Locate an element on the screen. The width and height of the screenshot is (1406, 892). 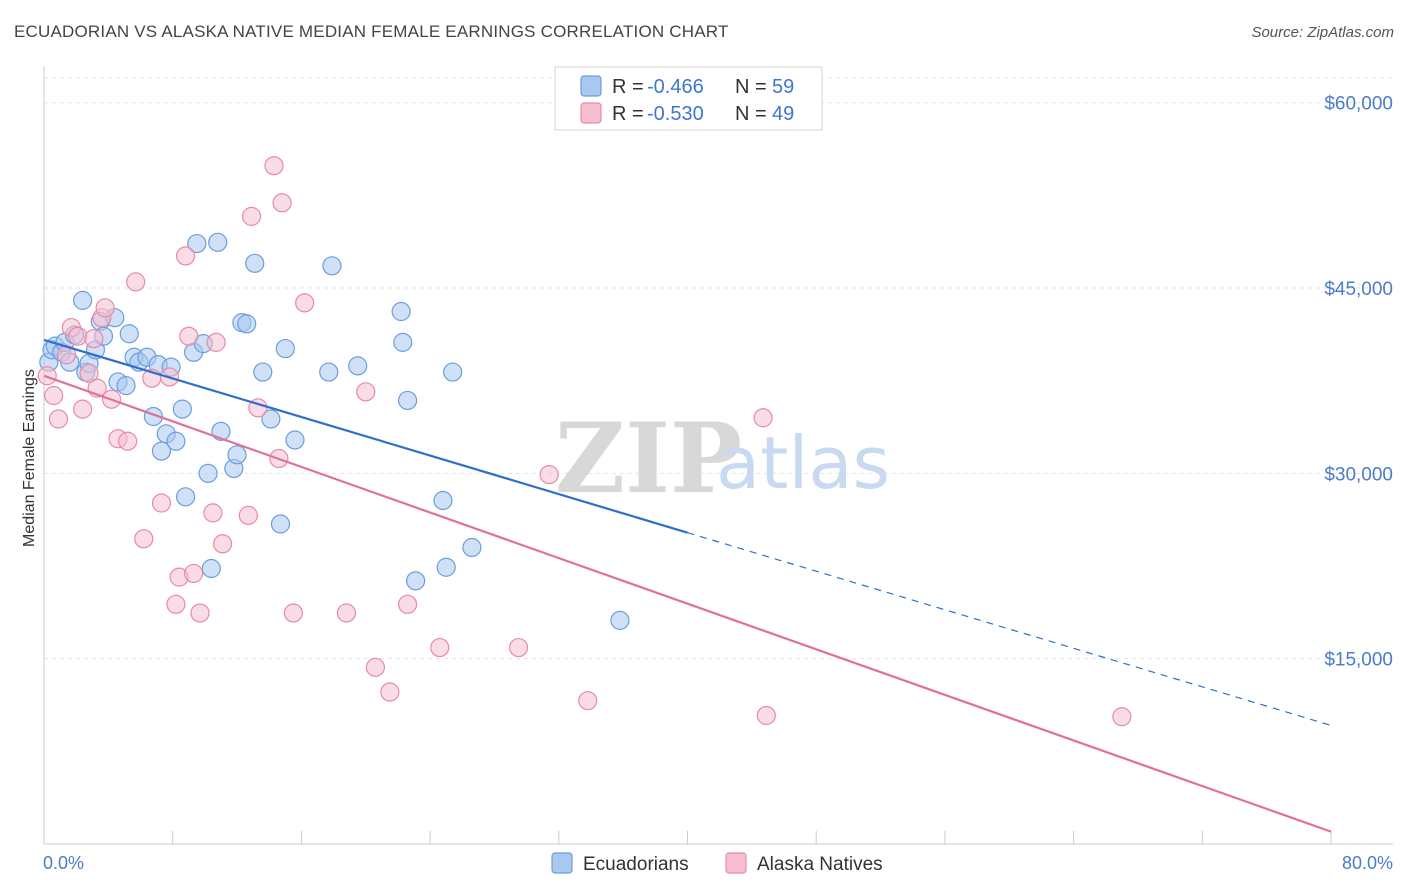
series-legend: Ecuadorians Alaska Natives is located at coordinates (717, 863).